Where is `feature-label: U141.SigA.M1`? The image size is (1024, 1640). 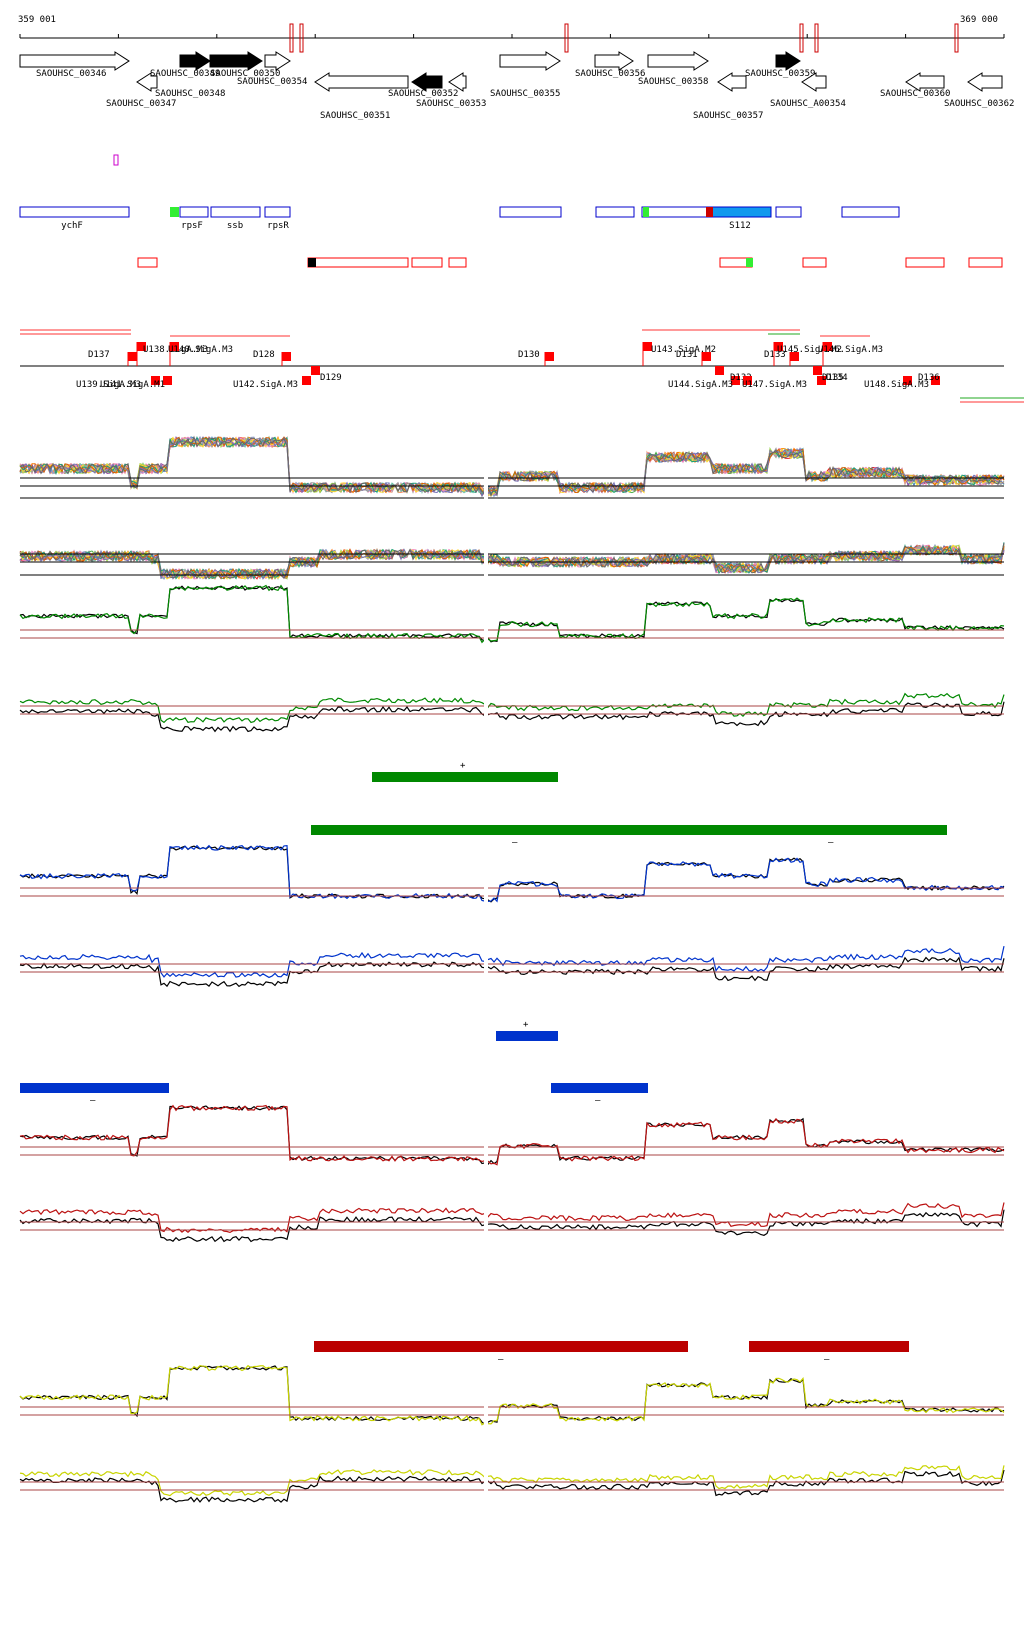
feature-label: U141.SigA.M1 is located at coordinates (132, 385).